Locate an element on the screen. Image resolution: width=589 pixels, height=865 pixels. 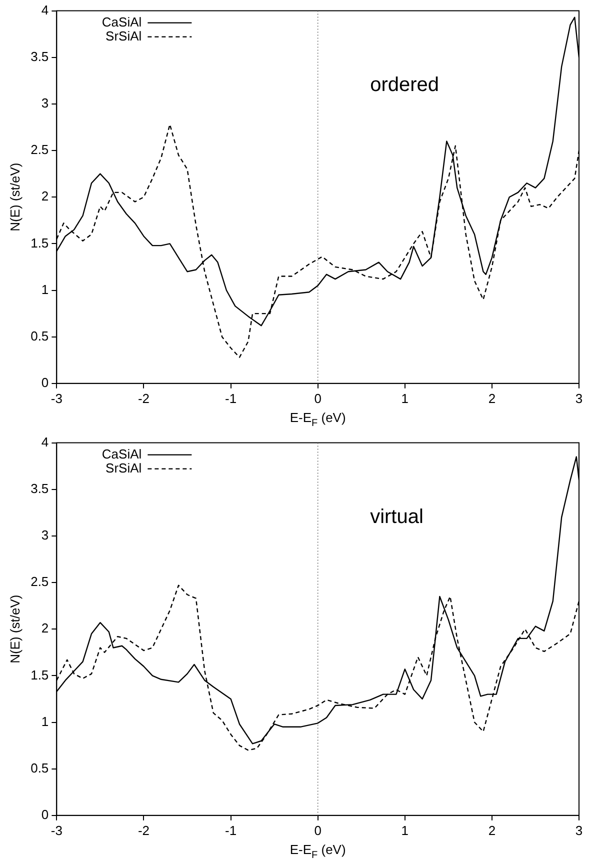
annotation: ordered is located at coordinates (405, 85).